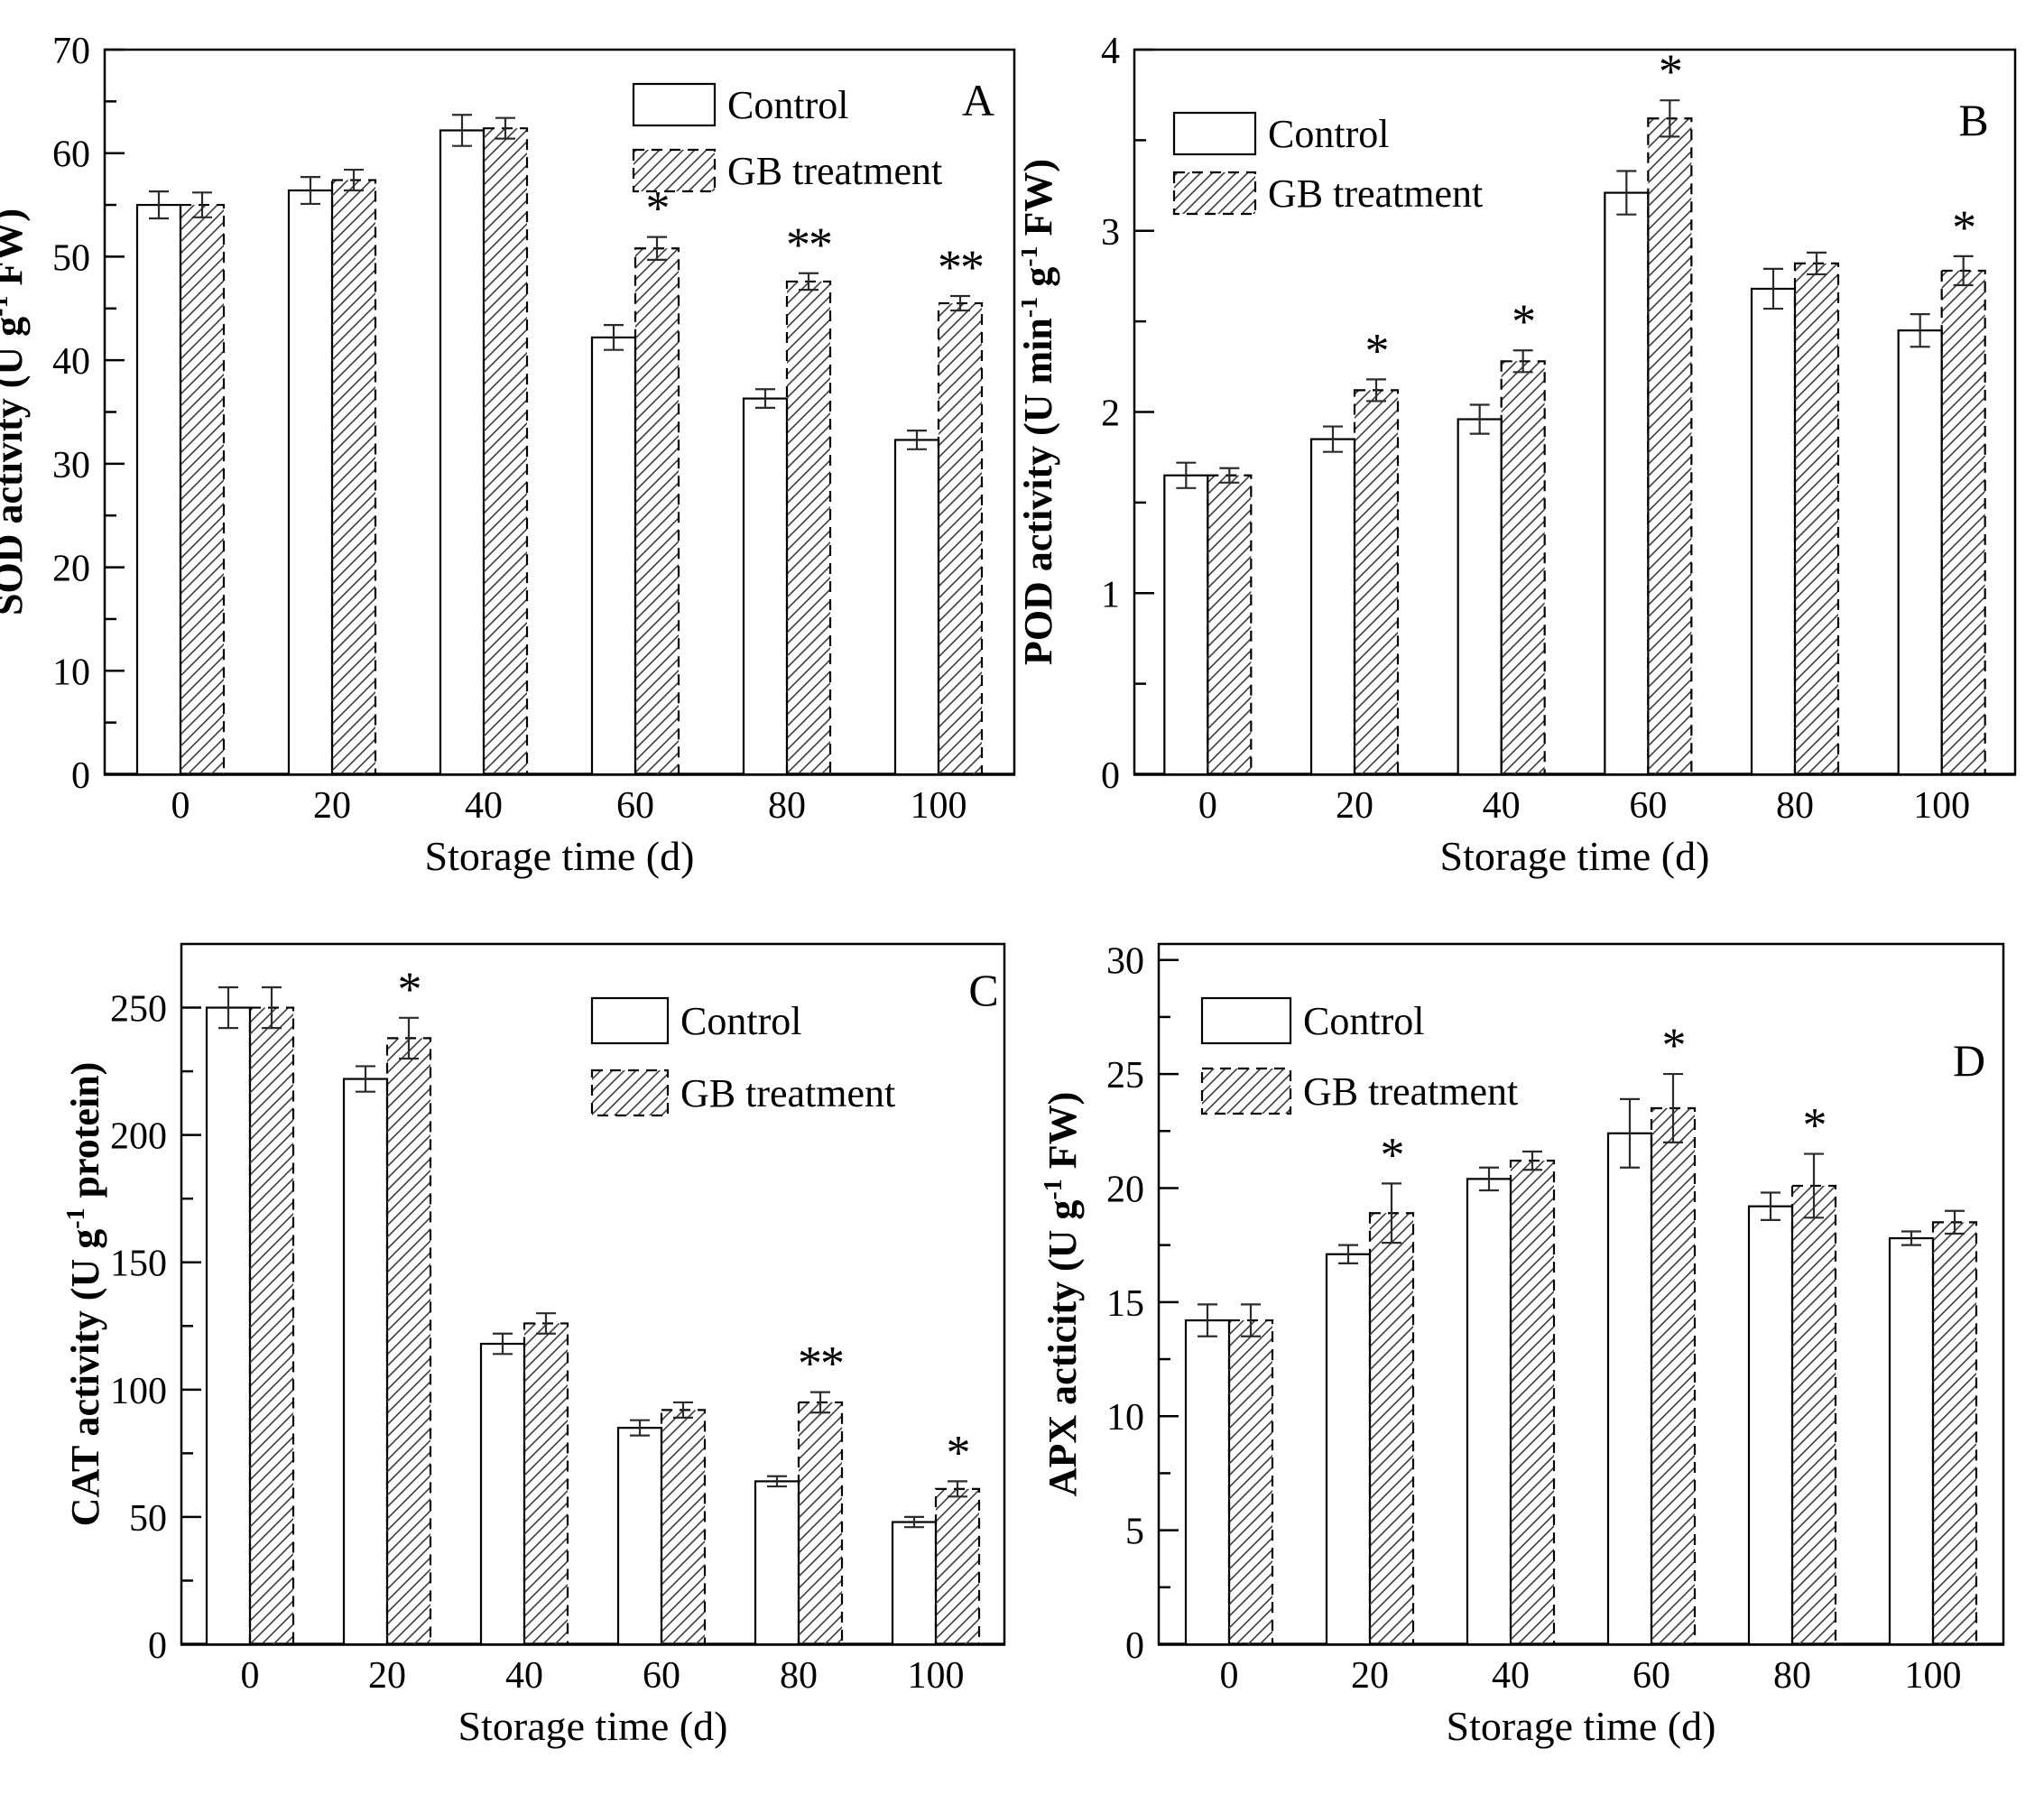  Describe the element at coordinates (1125, 1189) in the screenshot. I see `y-tick-label: 20` at that location.